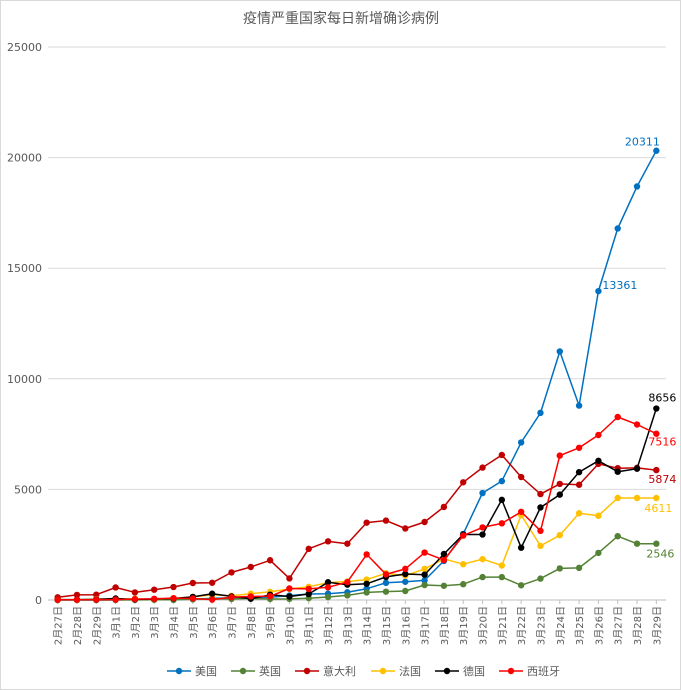 This screenshot has height=690, width=681. I want to click on x-tick-label: 3月5日, so click(194, 622).